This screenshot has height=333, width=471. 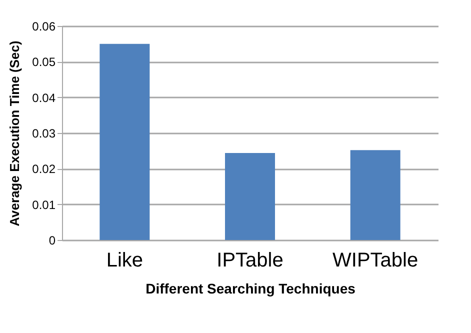 I want to click on x-tick-label: WIPTable, so click(x=375, y=261).